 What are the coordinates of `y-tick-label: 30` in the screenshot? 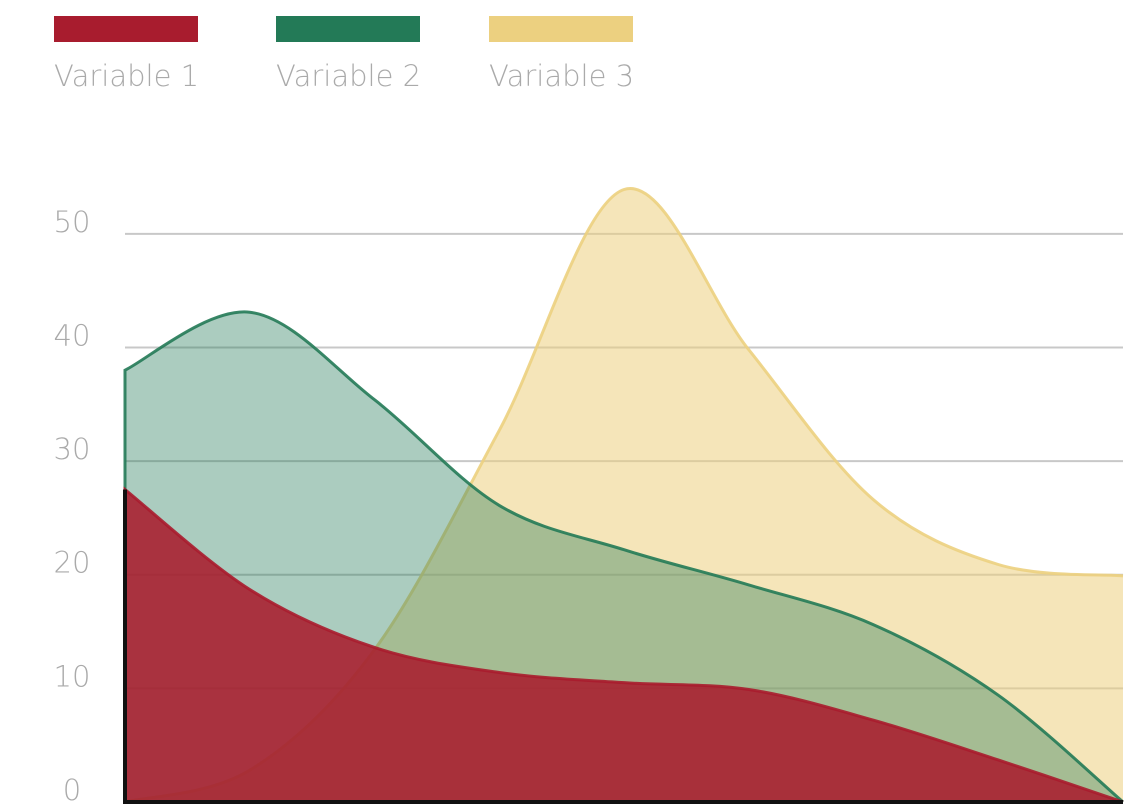 It's located at (72, 449).